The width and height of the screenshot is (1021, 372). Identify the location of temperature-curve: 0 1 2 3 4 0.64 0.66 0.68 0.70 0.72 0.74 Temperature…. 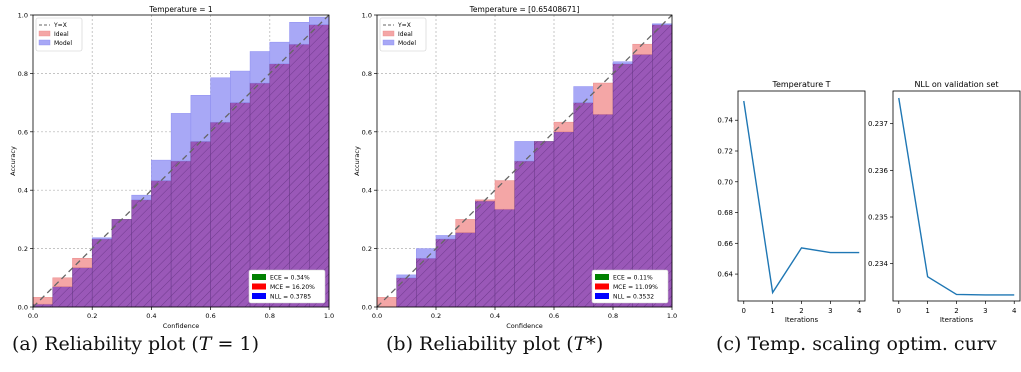
(791, 202).